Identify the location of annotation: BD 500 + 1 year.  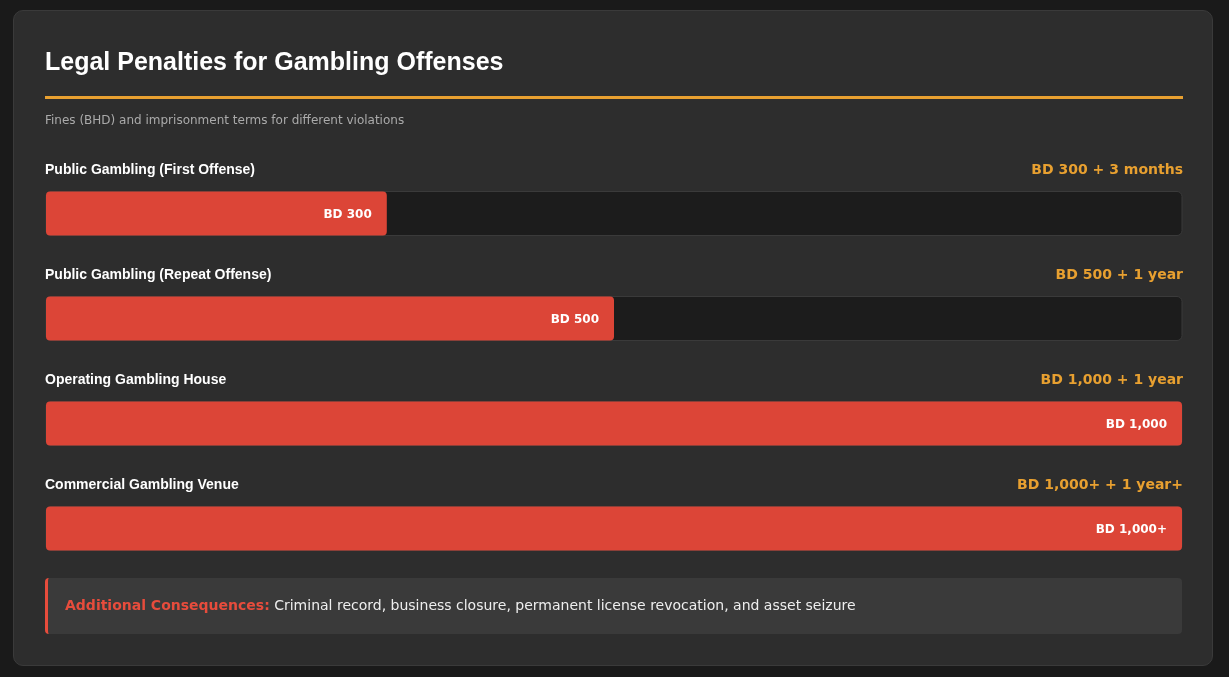
(1119, 273).